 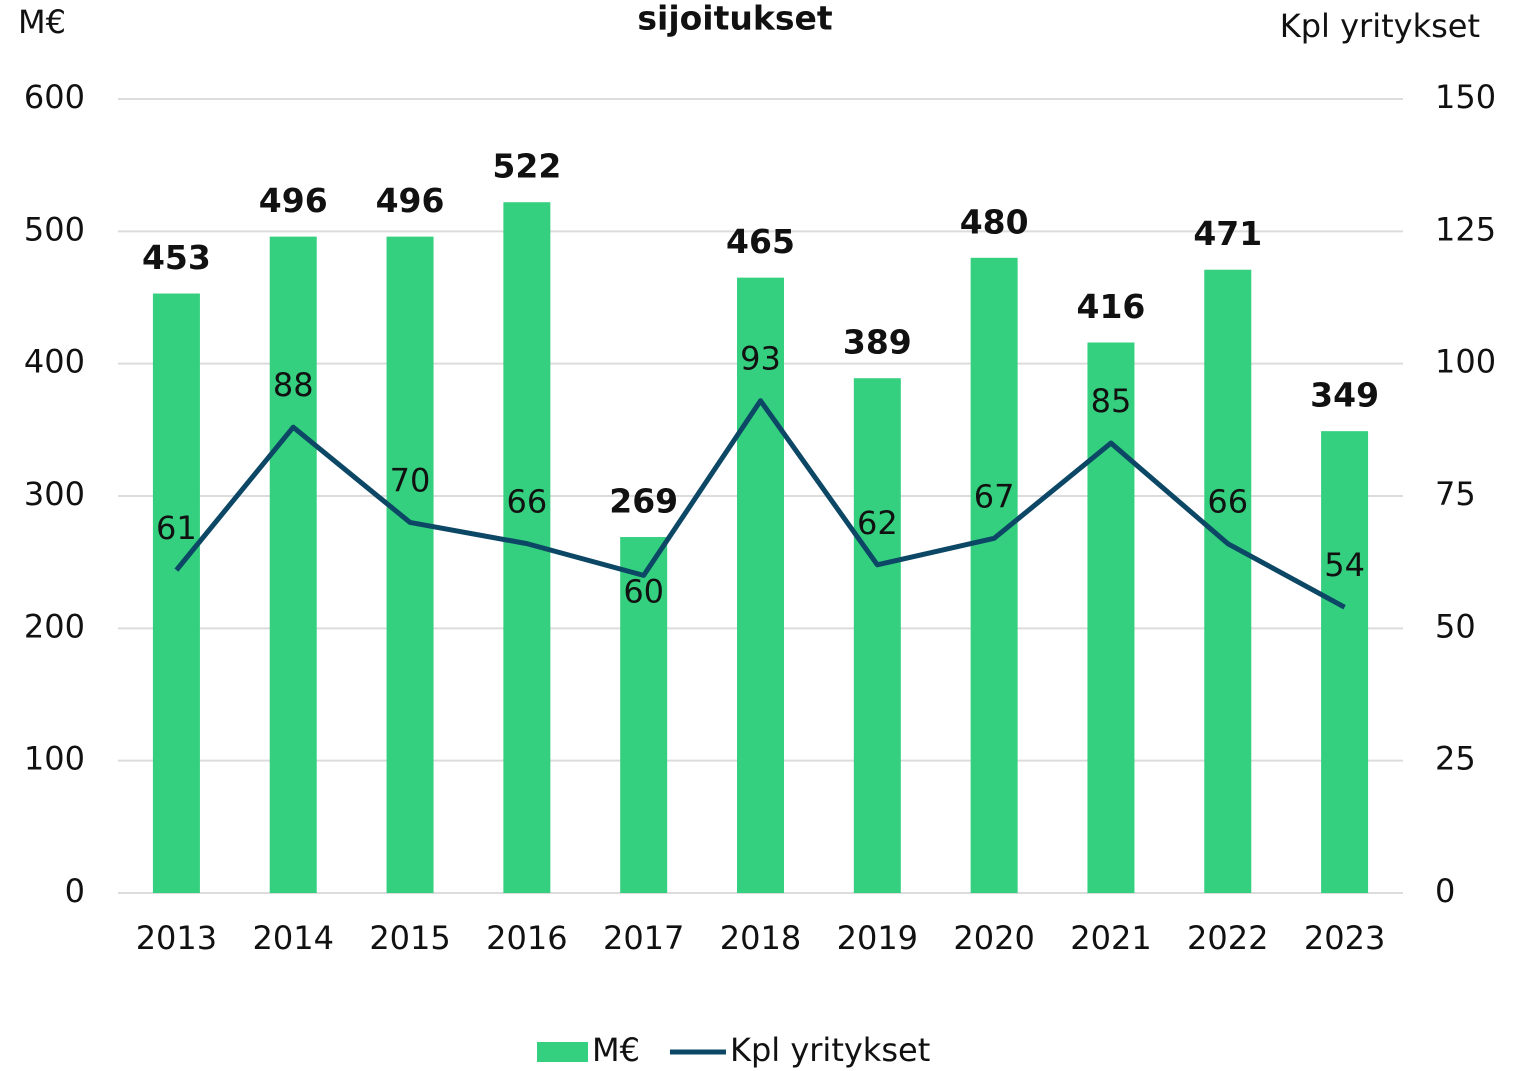 What do you see at coordinates (1344, 395) in the screenshot?
I see `bar-value-label: 349` at bounding box center [1344, 395].